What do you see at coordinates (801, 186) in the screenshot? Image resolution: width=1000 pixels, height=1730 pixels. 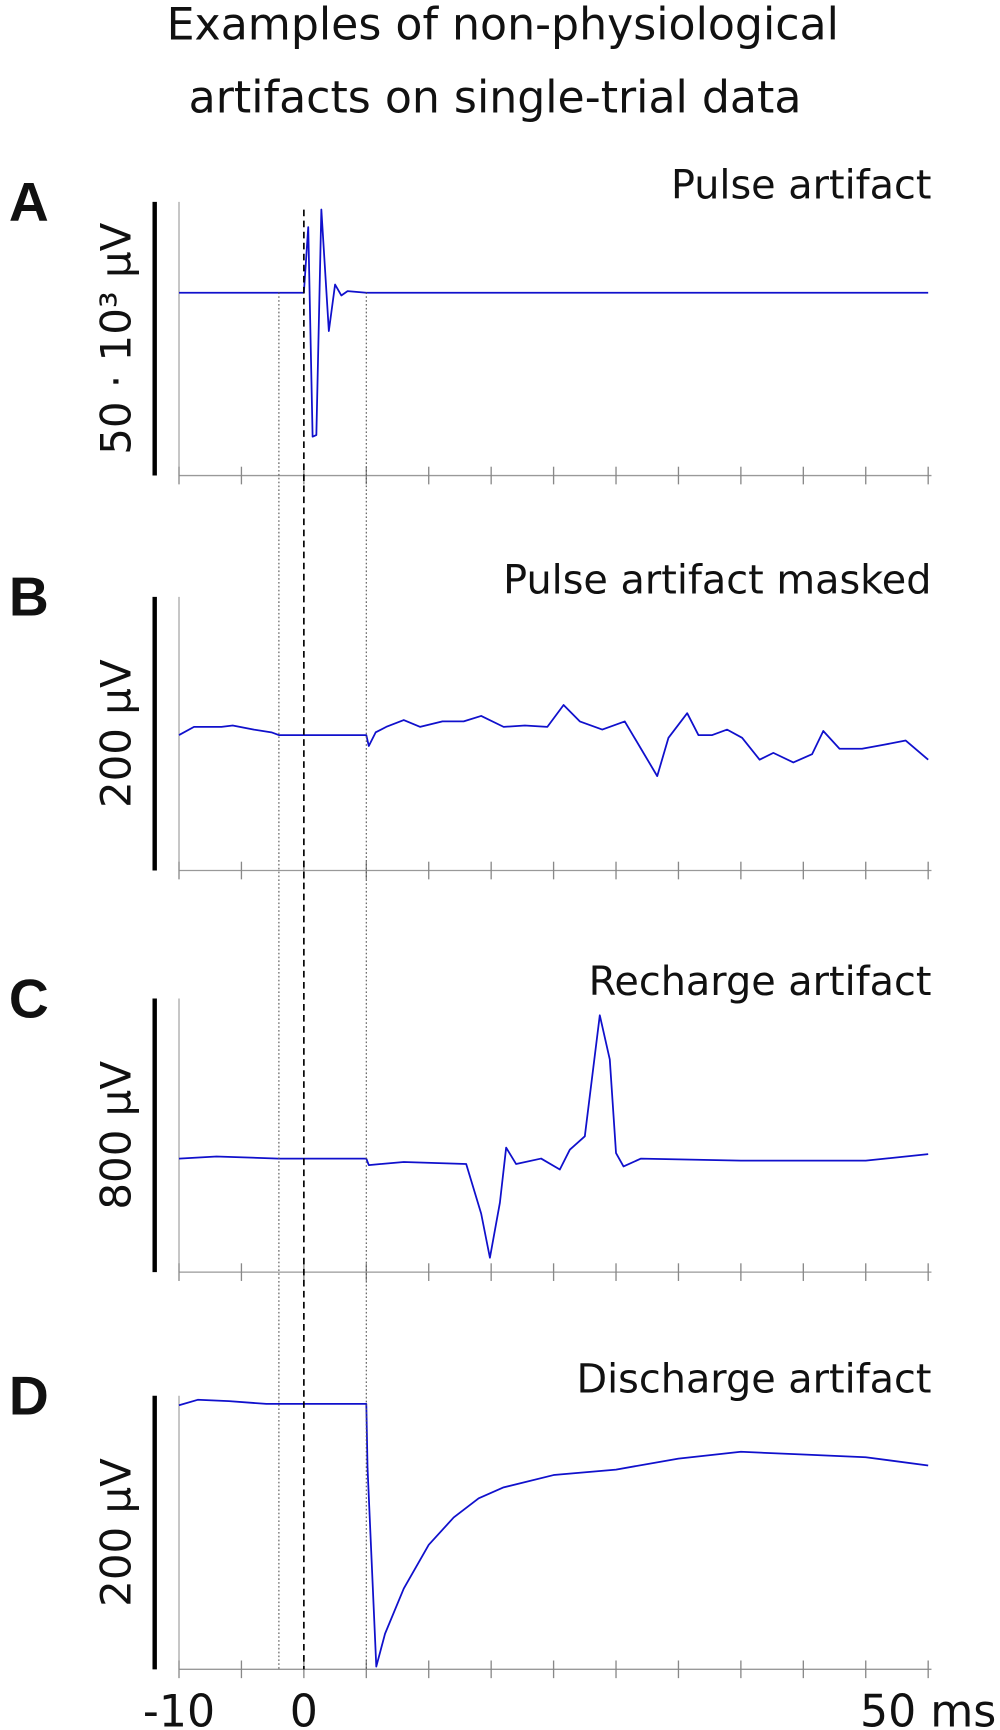 I see `panel-title: Pulse artifact` at bounding box center [801, 186].